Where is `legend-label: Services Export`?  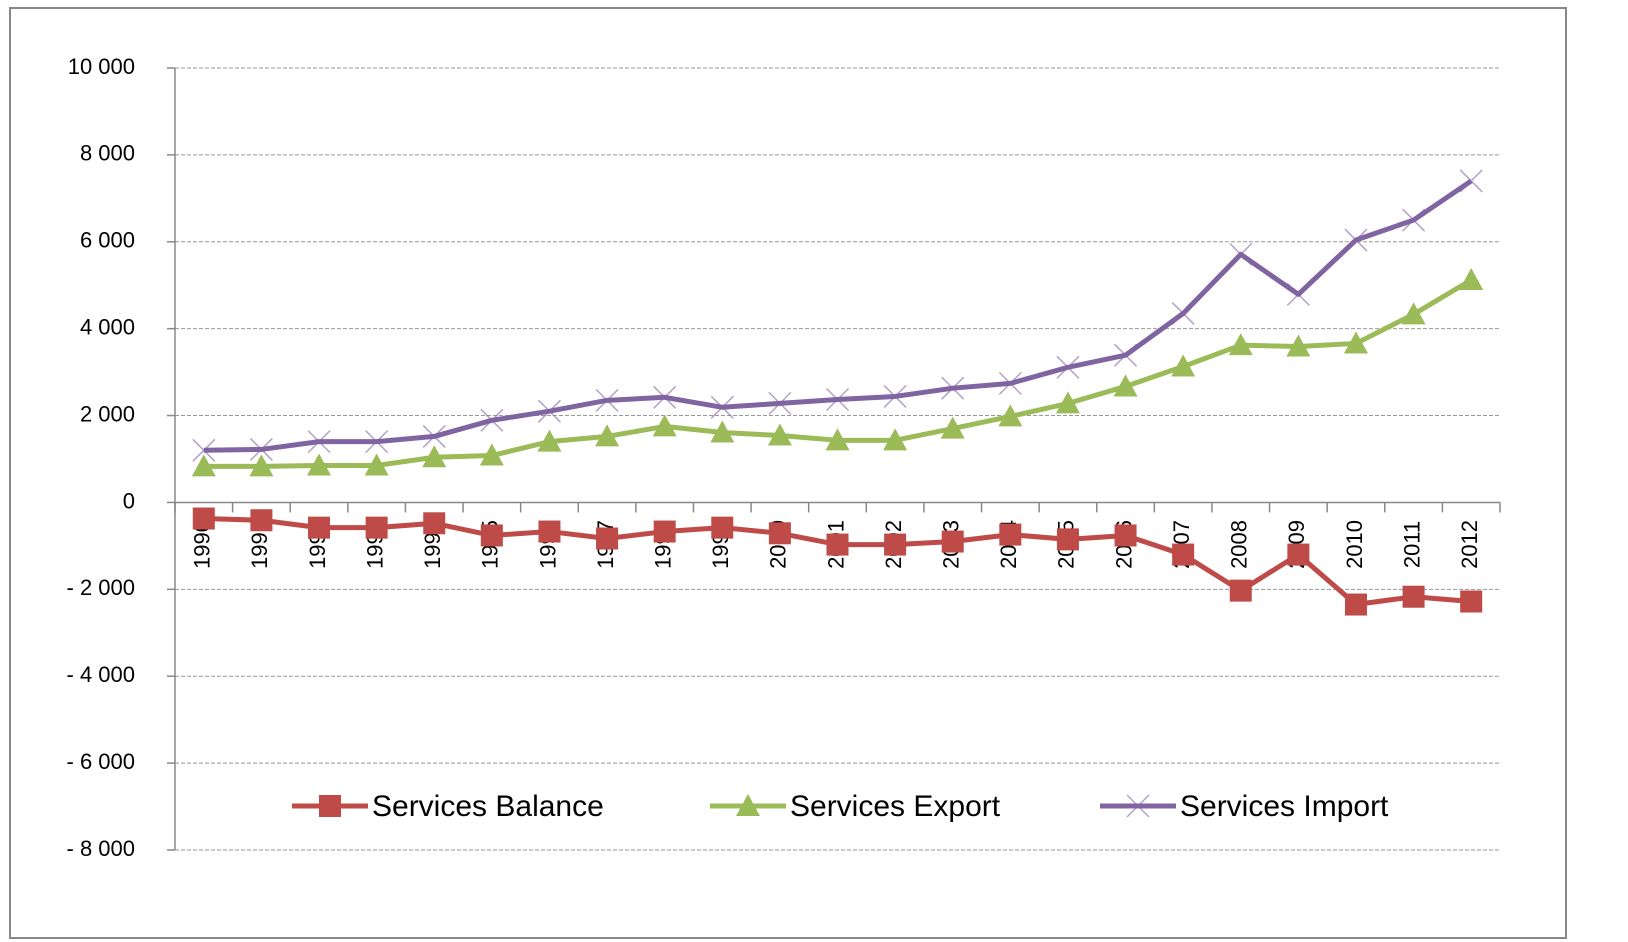 legend-label: Services Export is located at coordinates (895, 806).